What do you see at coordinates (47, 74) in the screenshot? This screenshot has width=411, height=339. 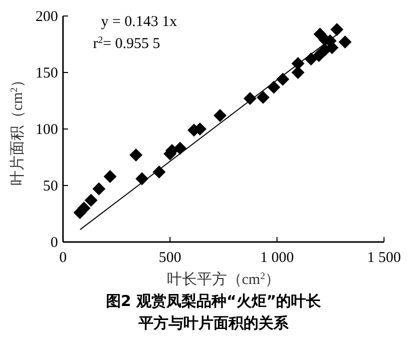 I see `y-tick-label: 150` at bounding box center [47, 74].